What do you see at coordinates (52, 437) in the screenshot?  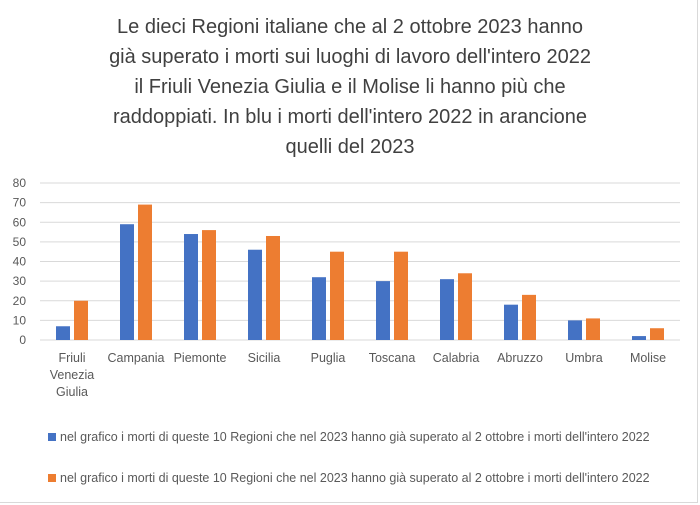 I see `legend-swatch-blue` at bounding box center [52, 437].